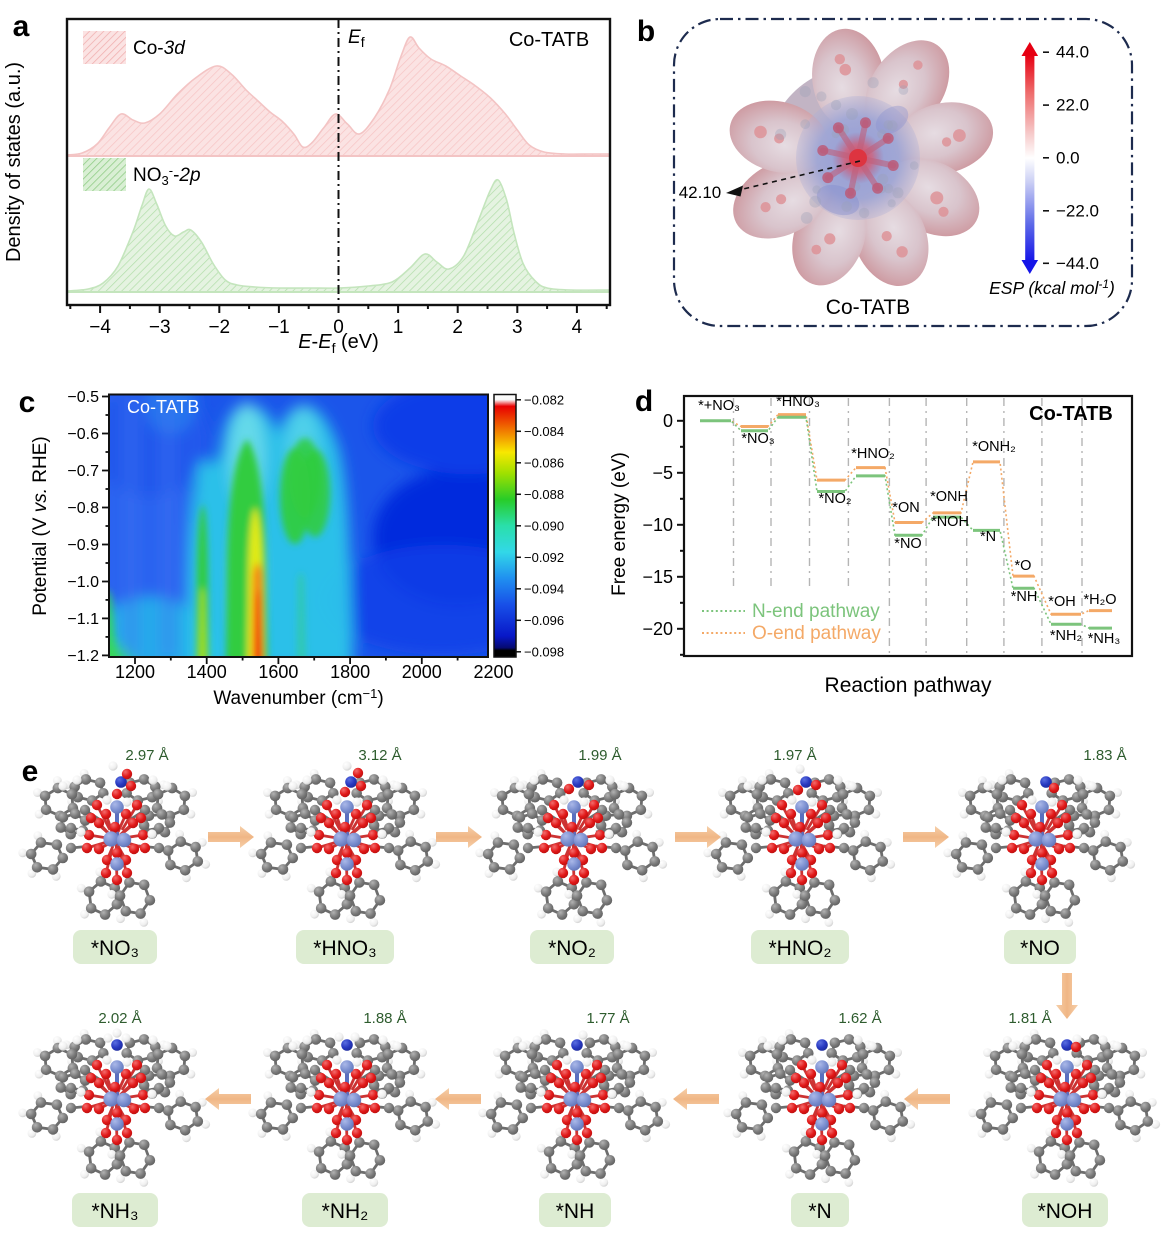 The width and height of the screenshot is (1168, 1248). Describe the element at coordinates (544, 494) in the screenshot. I see `svg-text: −0.088` at that location.